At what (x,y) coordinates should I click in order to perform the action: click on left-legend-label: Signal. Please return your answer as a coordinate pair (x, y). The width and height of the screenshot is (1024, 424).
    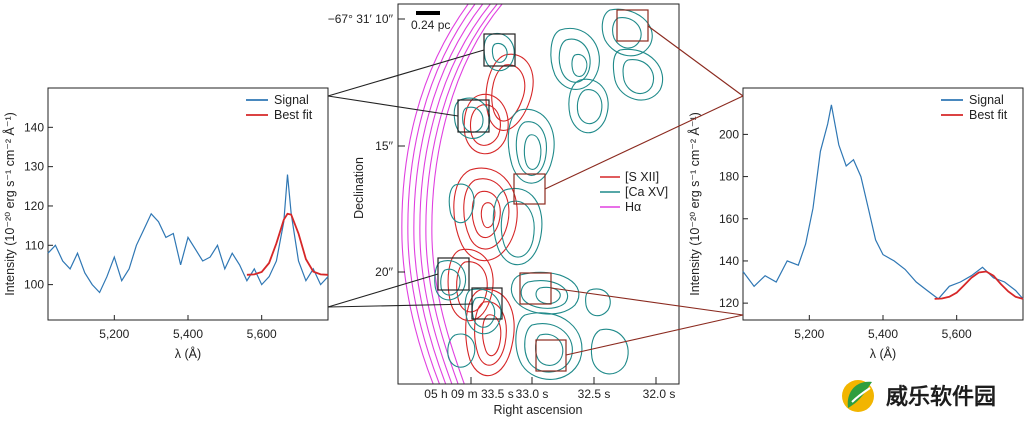
    Looking at the image, I should click on (291, 100).